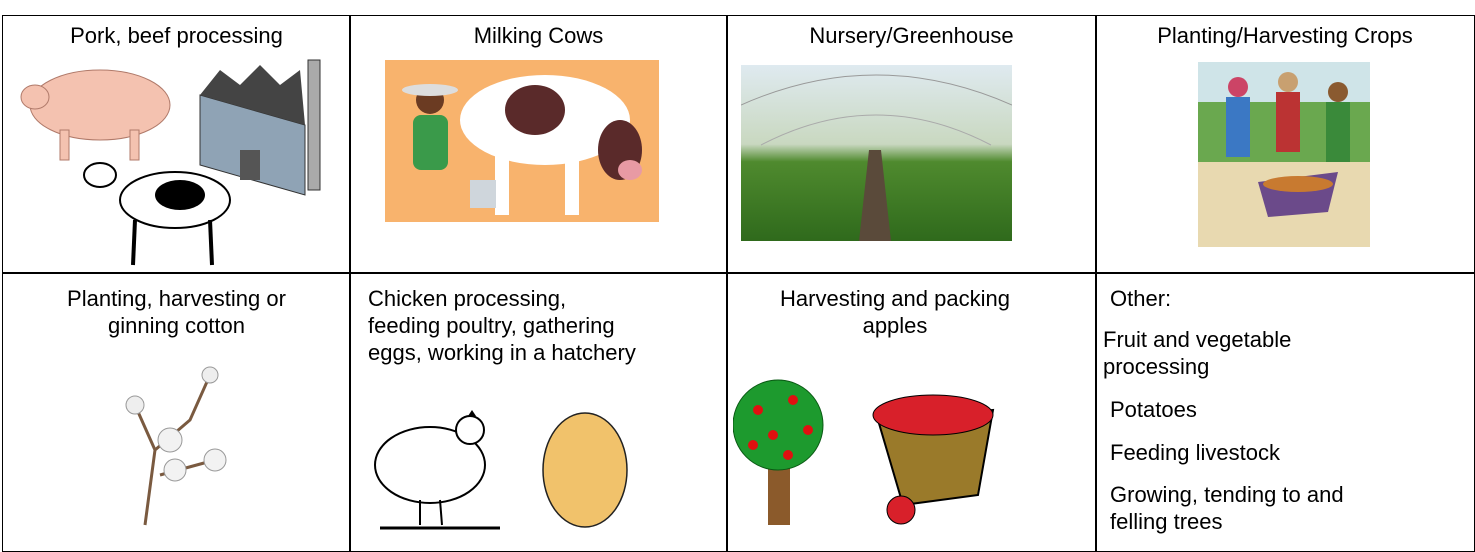 Image resolution: width=1475 pixels, height=552 pixels. Describe the element at coordinates (538, 35) in the screenshot. I see `cell-label: Milking Cows` at that location.